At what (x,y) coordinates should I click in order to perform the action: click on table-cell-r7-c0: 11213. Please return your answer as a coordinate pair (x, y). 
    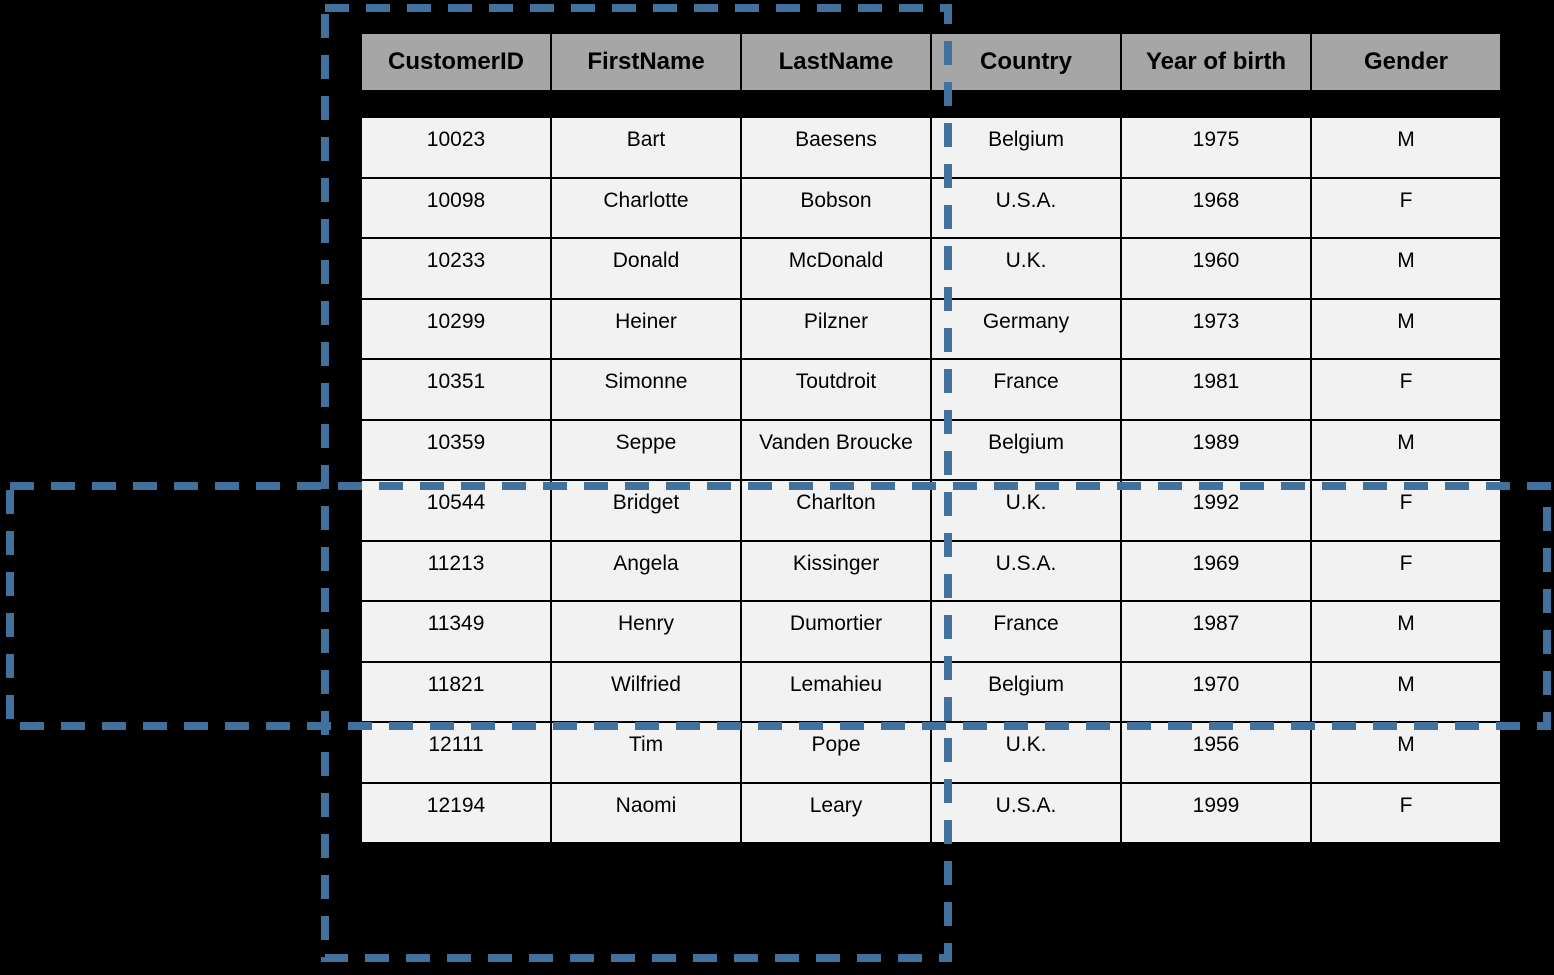
    Looking at the image, I should click on (456, 570).